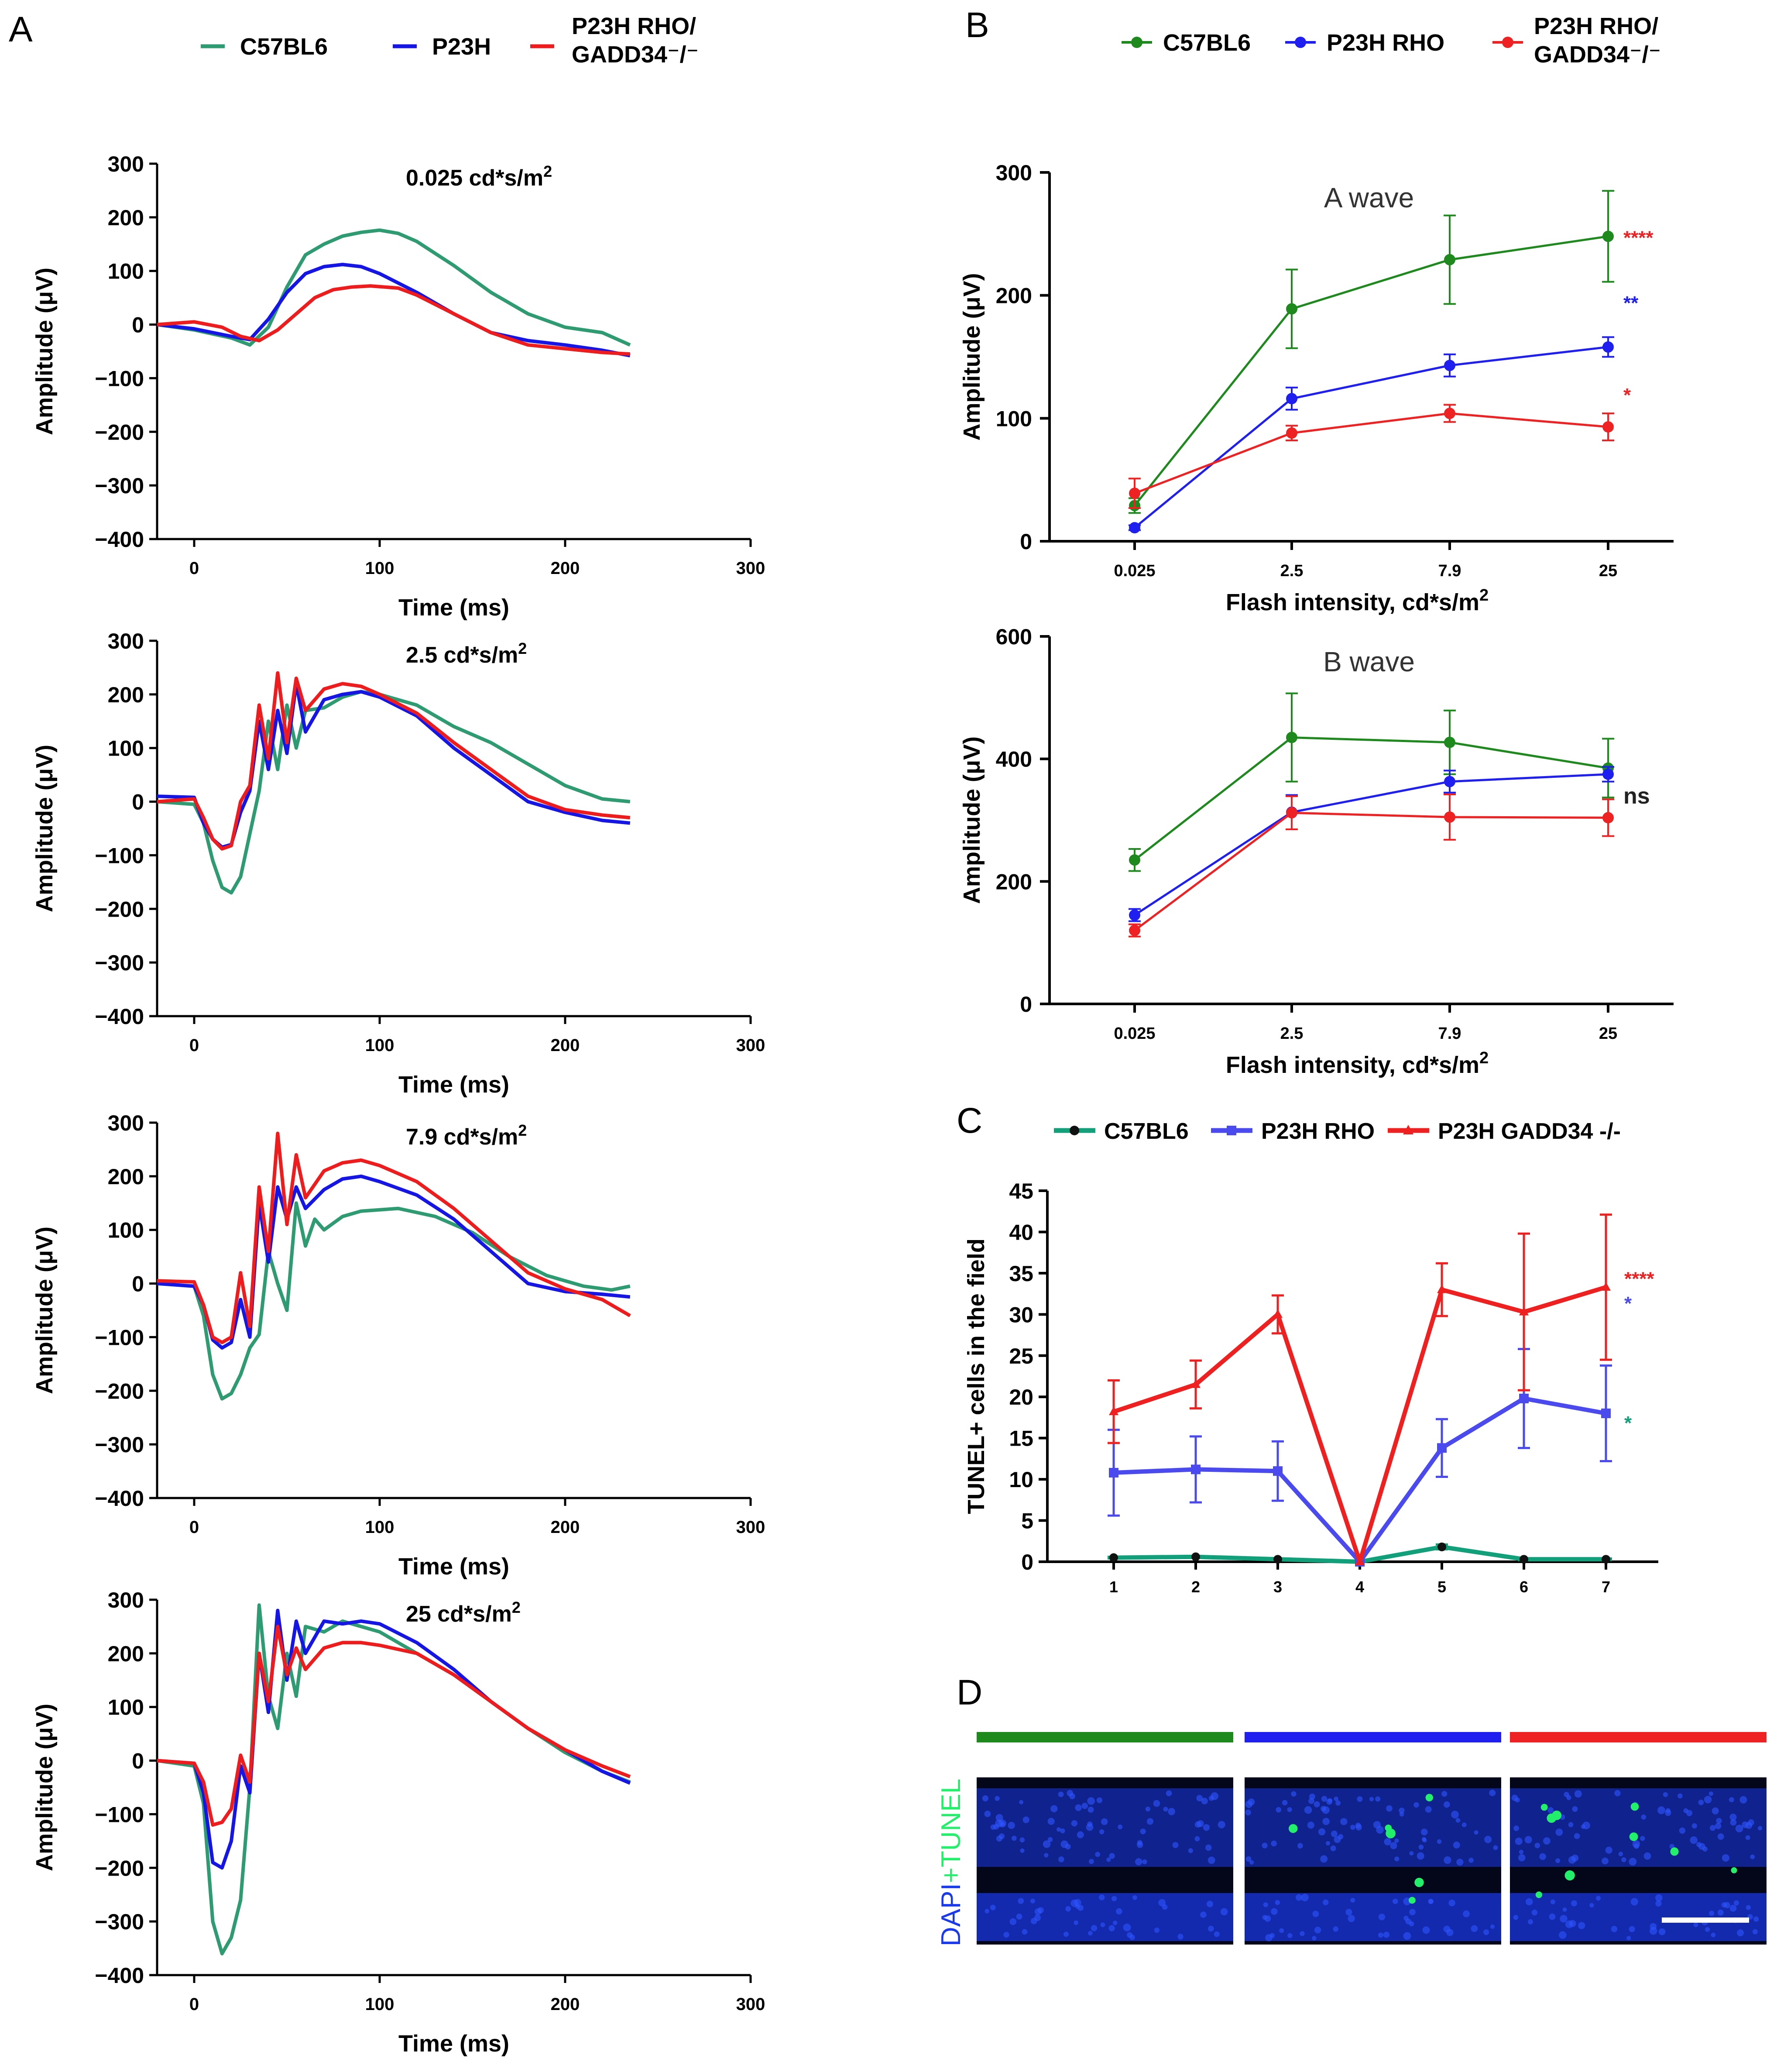  I want to click on legend-label-c_red: P23H GADD34 -/-, so click(1529, 1131).